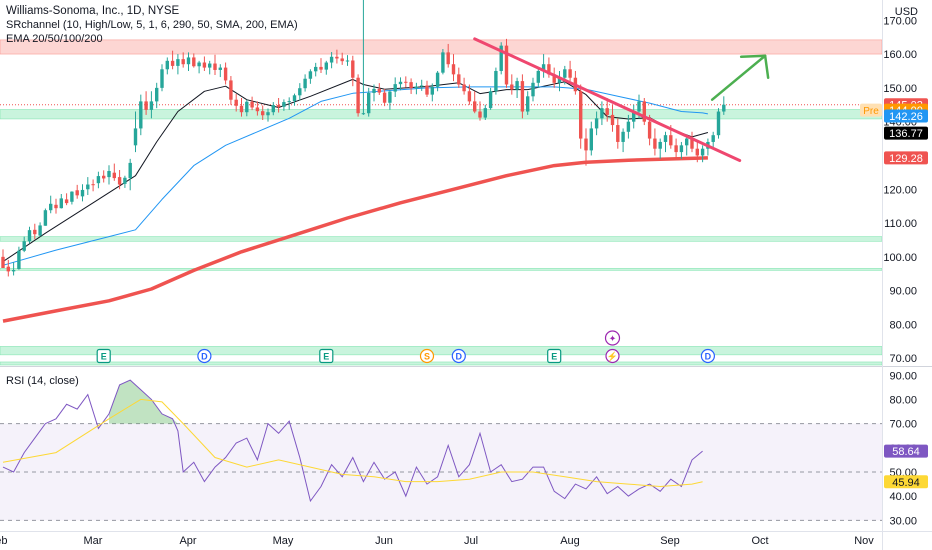  What do you see at coordinates (864, 541) in the screenshot?
I see `month-label: Nov` at bounding box center [864, 541].